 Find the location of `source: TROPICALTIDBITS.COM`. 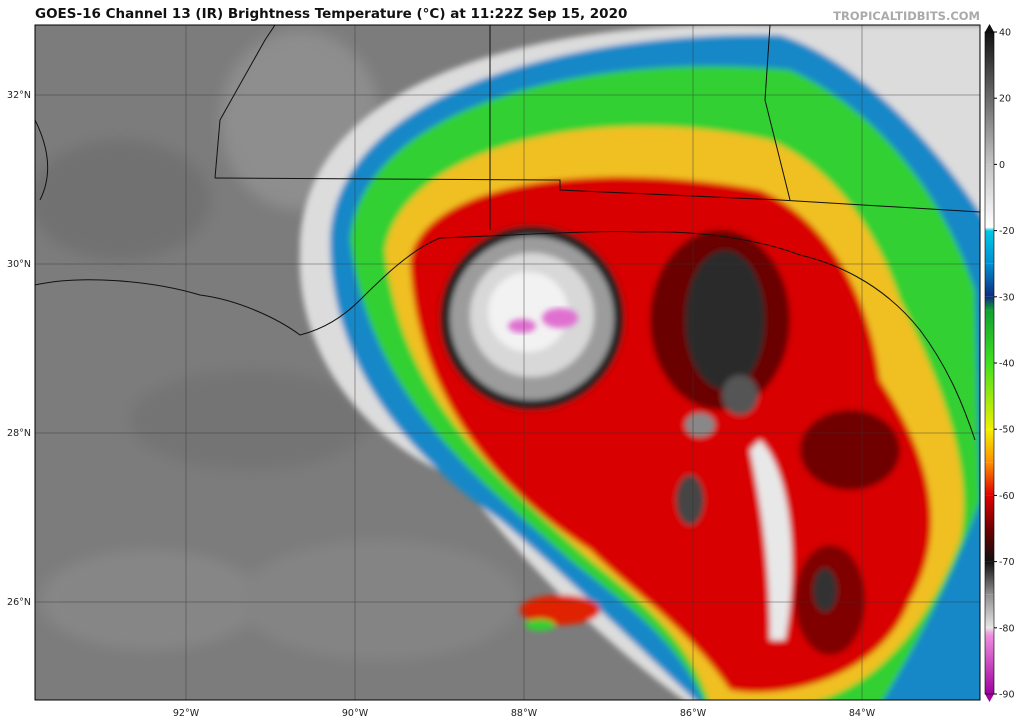

source: TROPICALTIDBITS.COM is located at coordinates (906, 16).